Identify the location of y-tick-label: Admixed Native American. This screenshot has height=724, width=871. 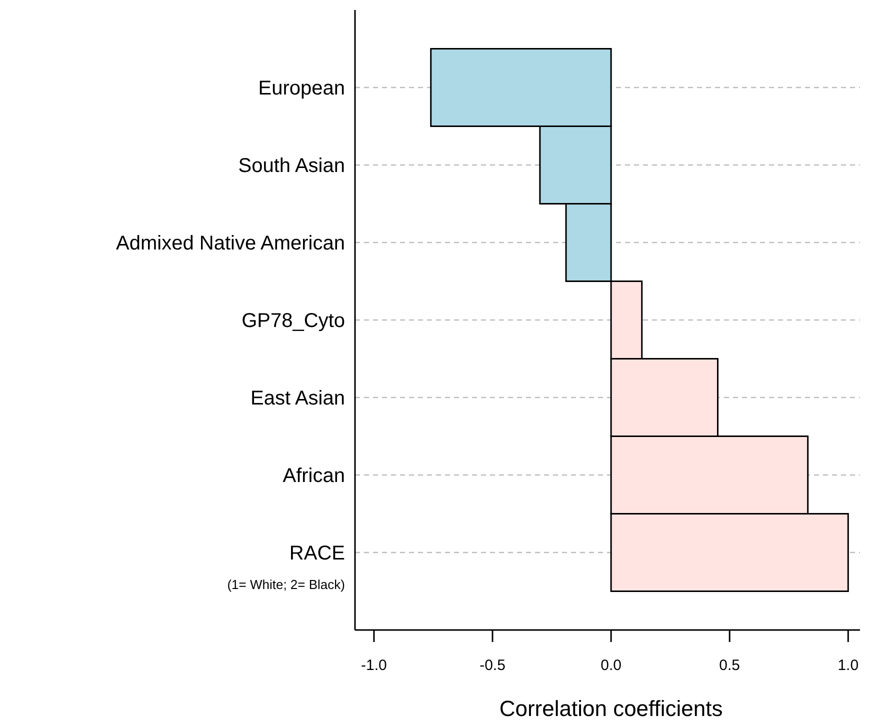
(230, 243).